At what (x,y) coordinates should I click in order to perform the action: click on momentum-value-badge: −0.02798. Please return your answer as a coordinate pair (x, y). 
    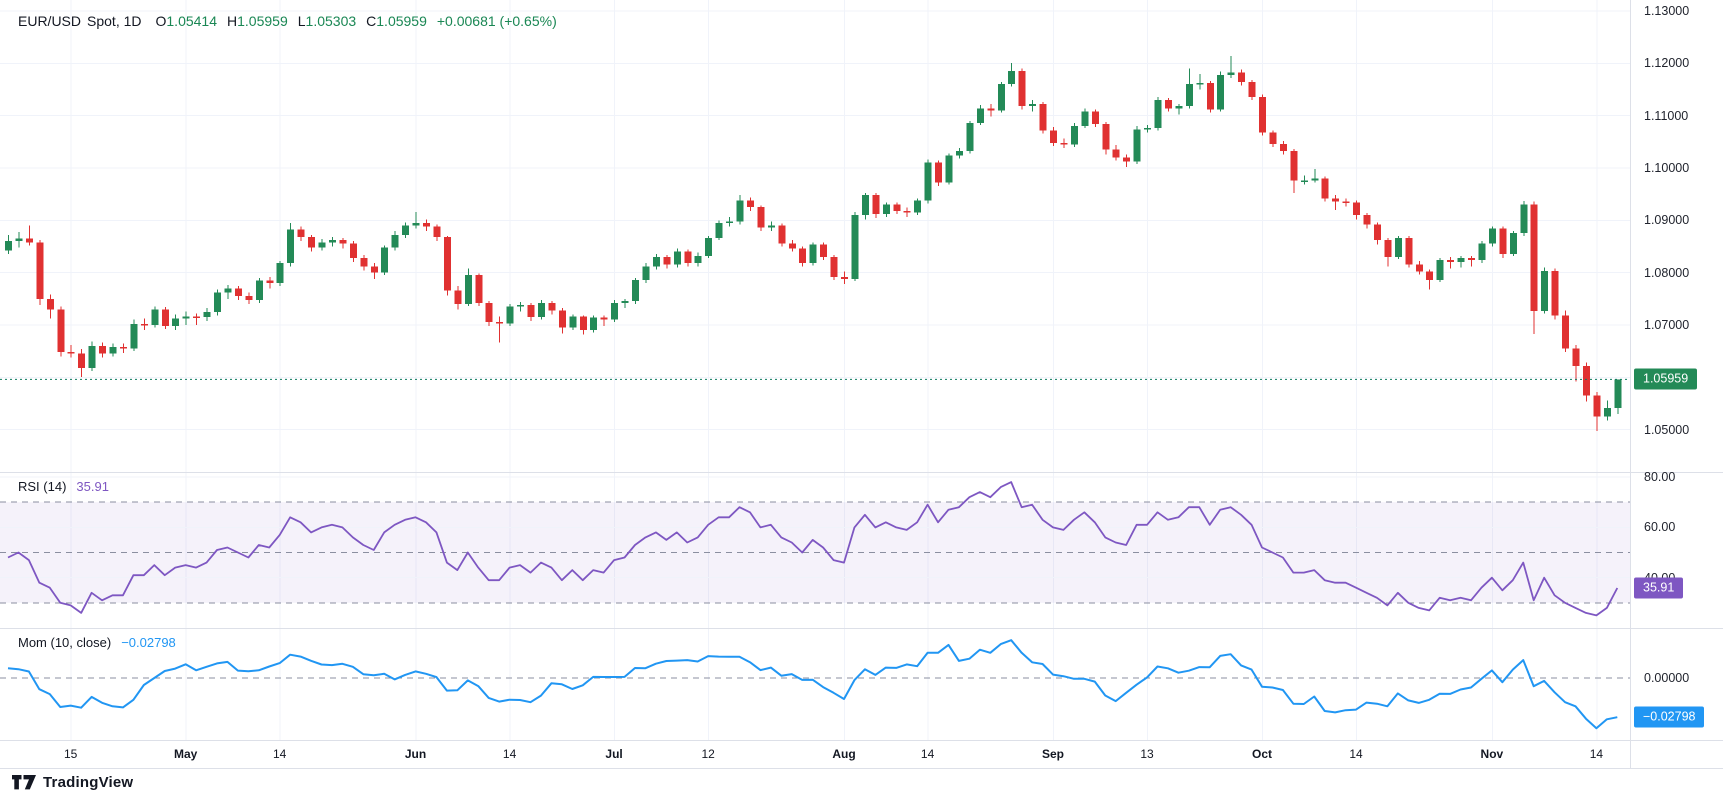
    Looking at the image, I should click on (1669, 717).